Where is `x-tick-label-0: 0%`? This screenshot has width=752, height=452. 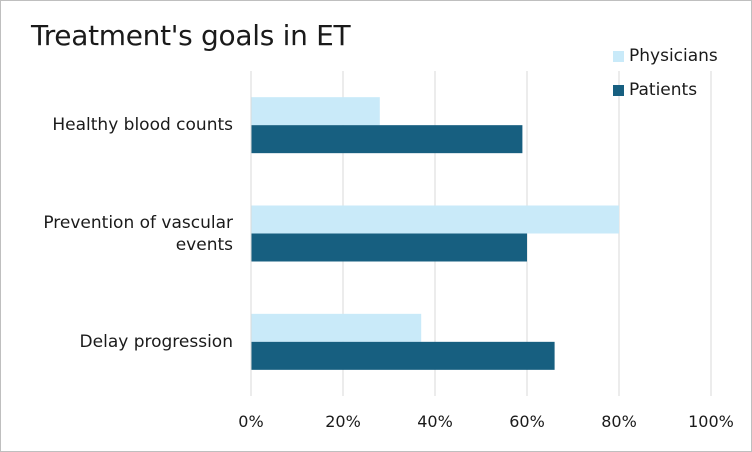
x-tick-label-0: 0% is located at coordinates (250, 421).